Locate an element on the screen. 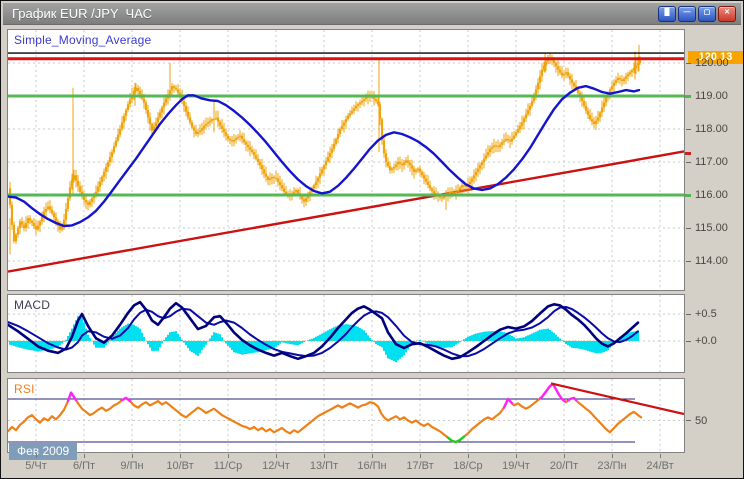  date-label: 5/Чт is located at coordinates (36, 466).